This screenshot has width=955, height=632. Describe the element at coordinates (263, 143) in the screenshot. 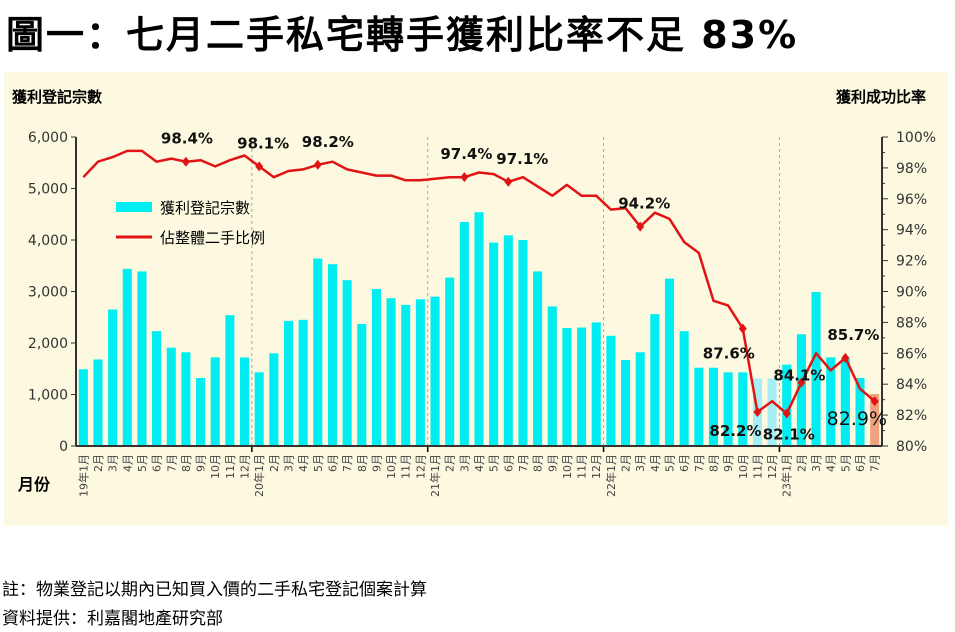

I see `ratio-data-label: 98.1%` at that location.